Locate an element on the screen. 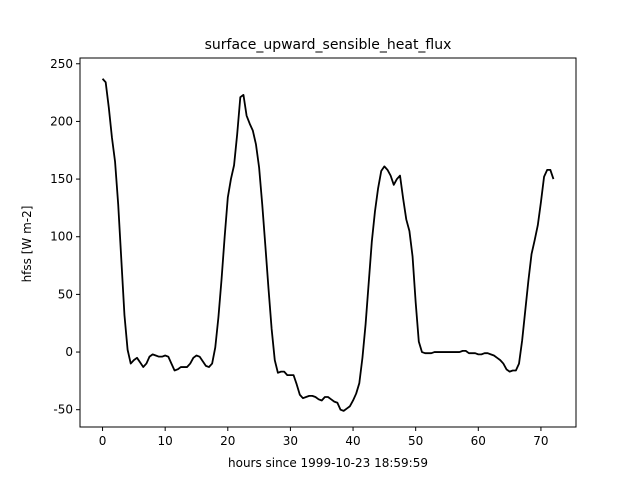  y-tick-label: 50 is located at coordinates (65, 294).